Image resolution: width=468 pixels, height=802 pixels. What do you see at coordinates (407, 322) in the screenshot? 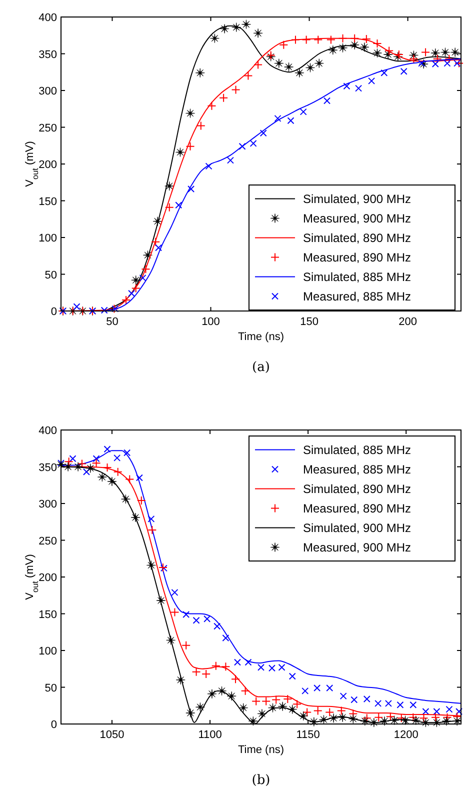
I see `x-tick-label: 200` at bounding box center [407, 322].